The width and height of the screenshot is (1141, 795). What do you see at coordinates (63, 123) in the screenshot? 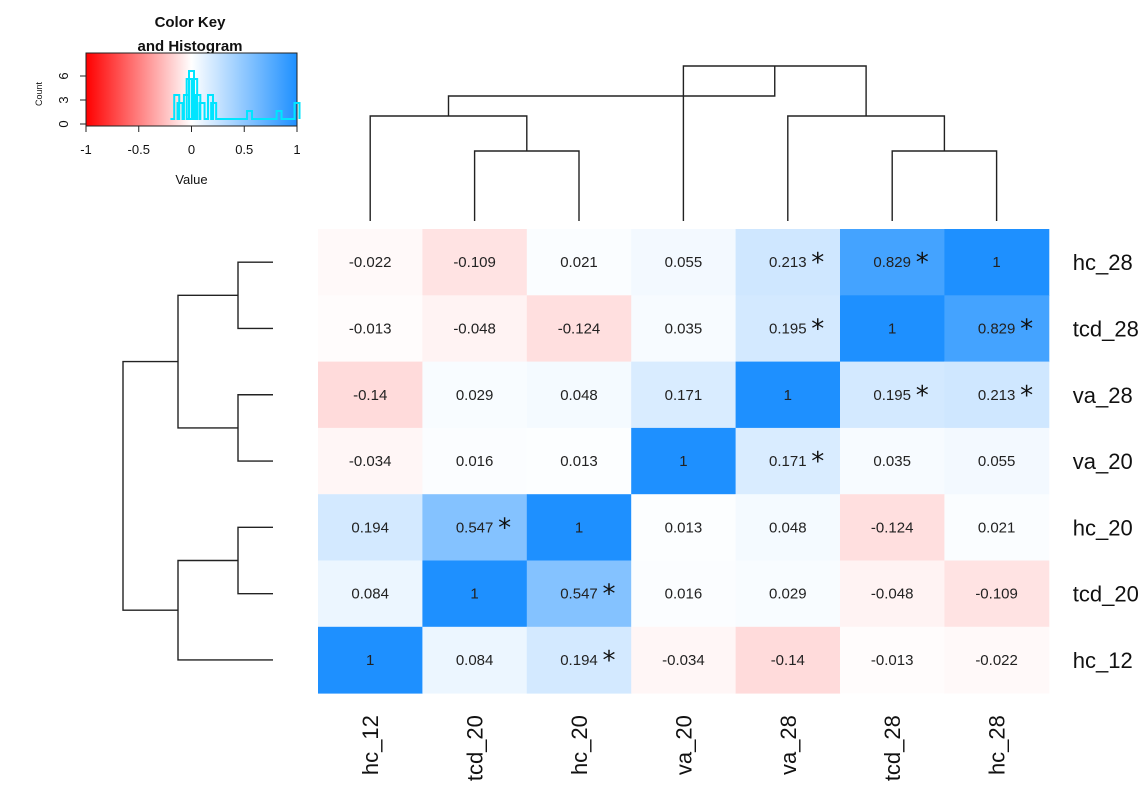
I see `y-tick-label: 0` at bounding box center [63, 123].